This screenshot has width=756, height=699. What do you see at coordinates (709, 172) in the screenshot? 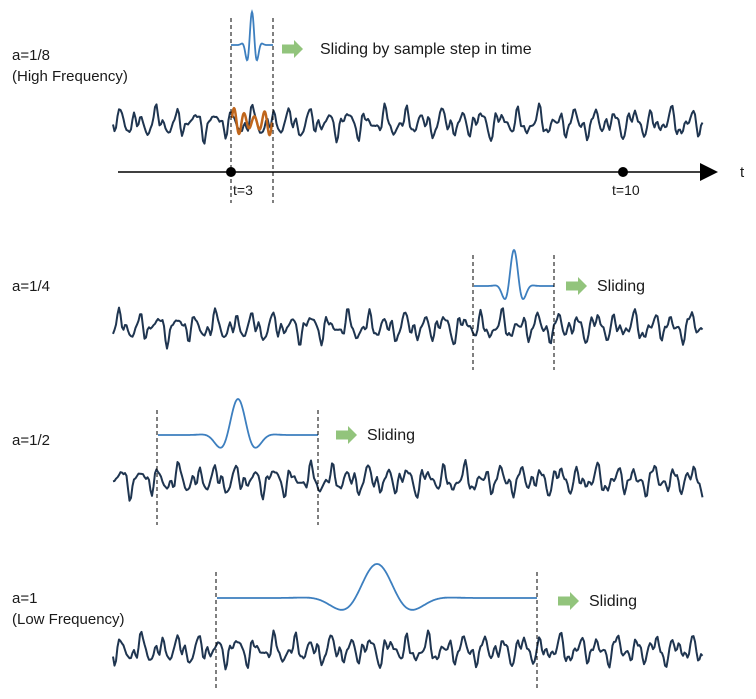
I see `arrowhead-icon` at bounding box center [709, 172].